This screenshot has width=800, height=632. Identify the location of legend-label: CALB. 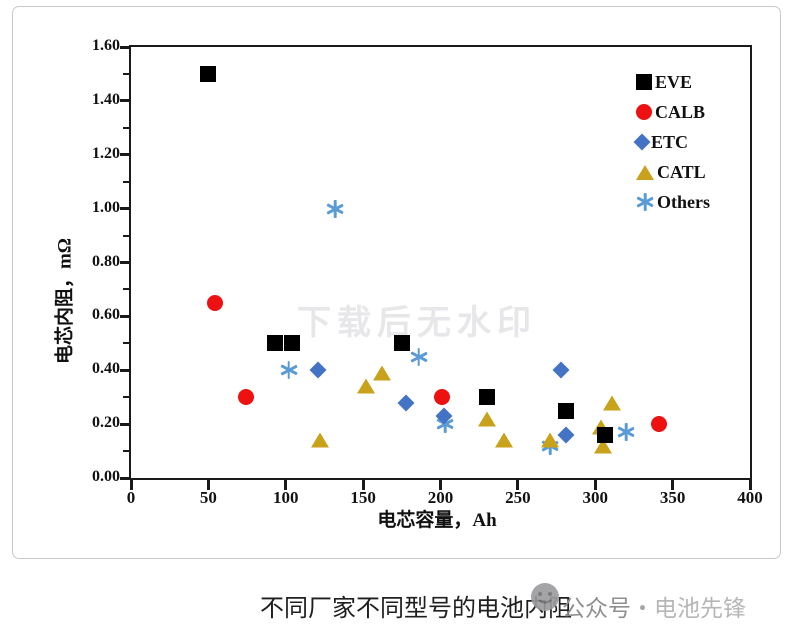
(680, 111).